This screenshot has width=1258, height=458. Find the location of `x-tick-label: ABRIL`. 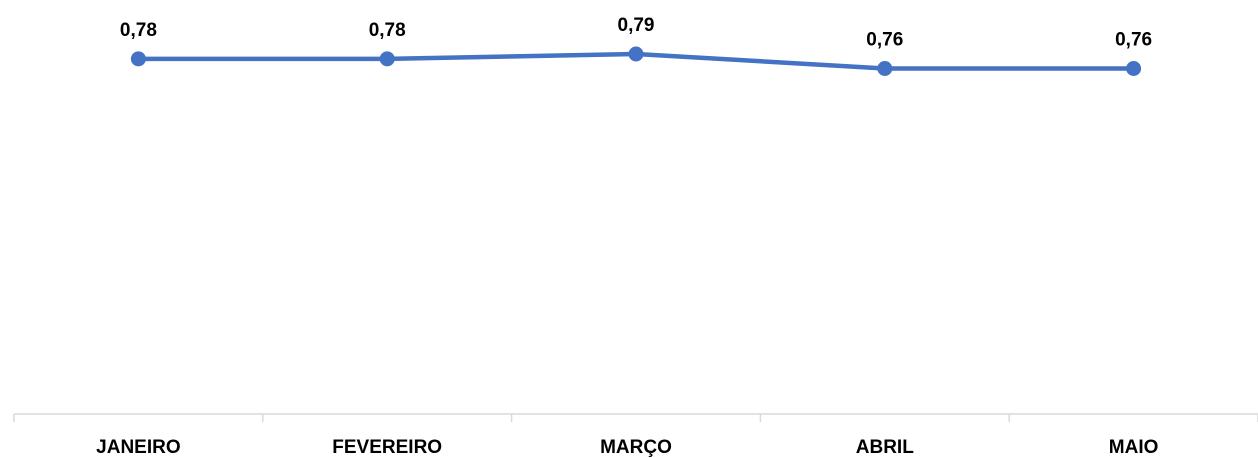

x-tick-label: ABRIL is located at coordinates (885, 447).